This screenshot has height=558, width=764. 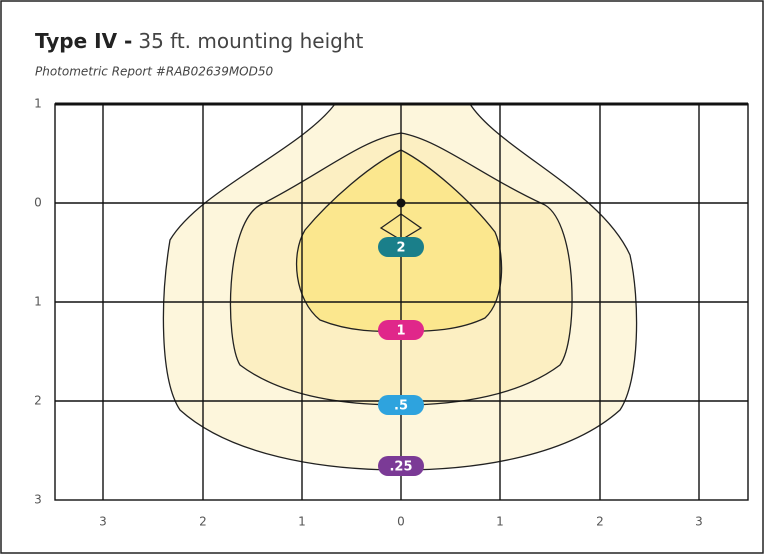 What do you see at coordinates (83, 41) in the screenshot?
I see `title-bold: Type IV -` at bounding box center [83, 41].